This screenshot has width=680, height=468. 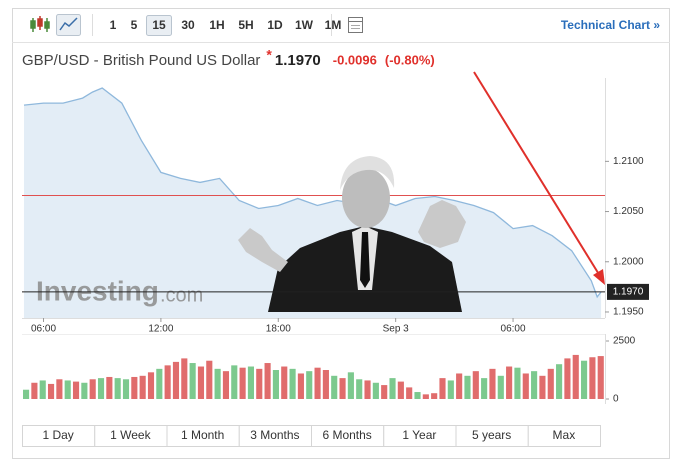 I want to click on interval-selected, so click(x=159, y=25).